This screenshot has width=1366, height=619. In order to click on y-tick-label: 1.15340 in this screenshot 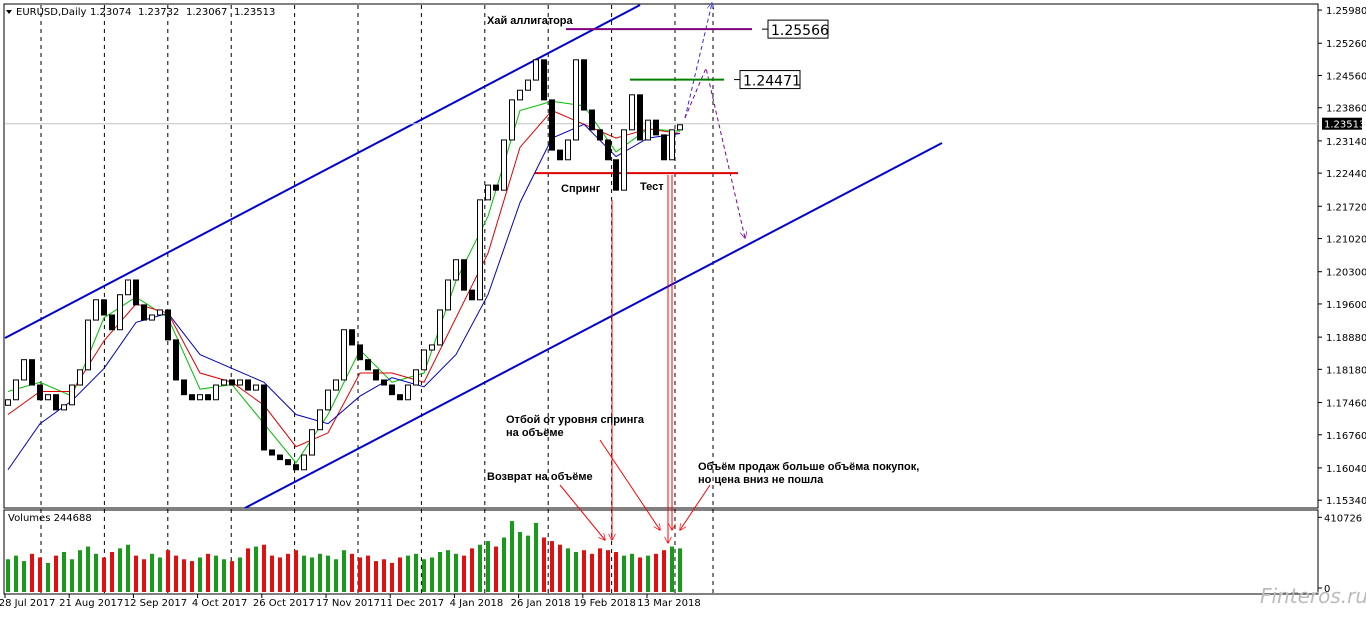, I will do `click(1346, 501)`.